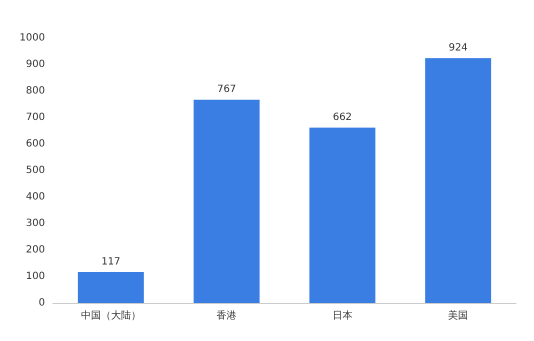  I want to click on data-label: 117, so click(110, 262).